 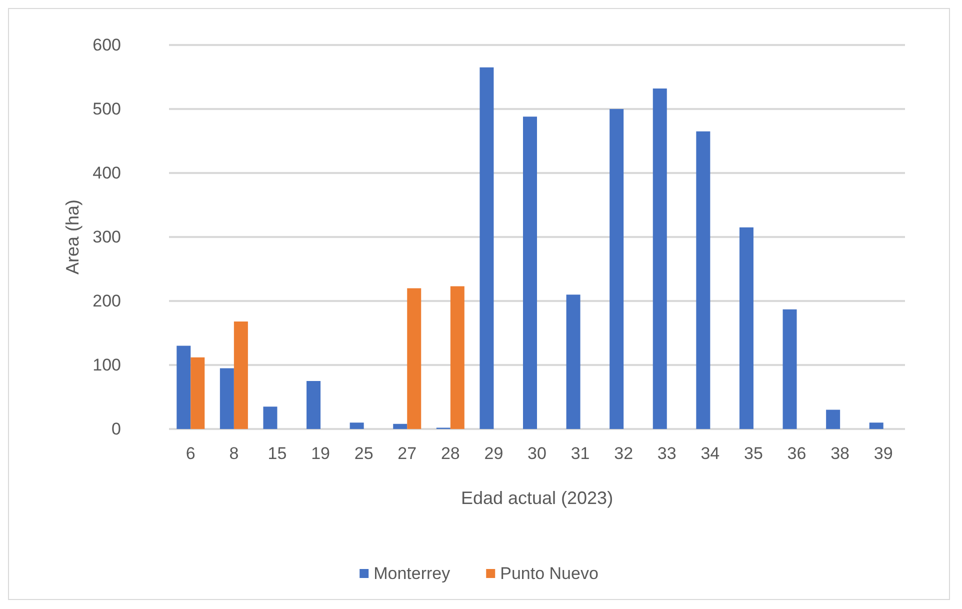 What do you see at coordinates (537, 453) in the screenshot?
I see `x-tick-label: 30` at bounding box center [537, 453].